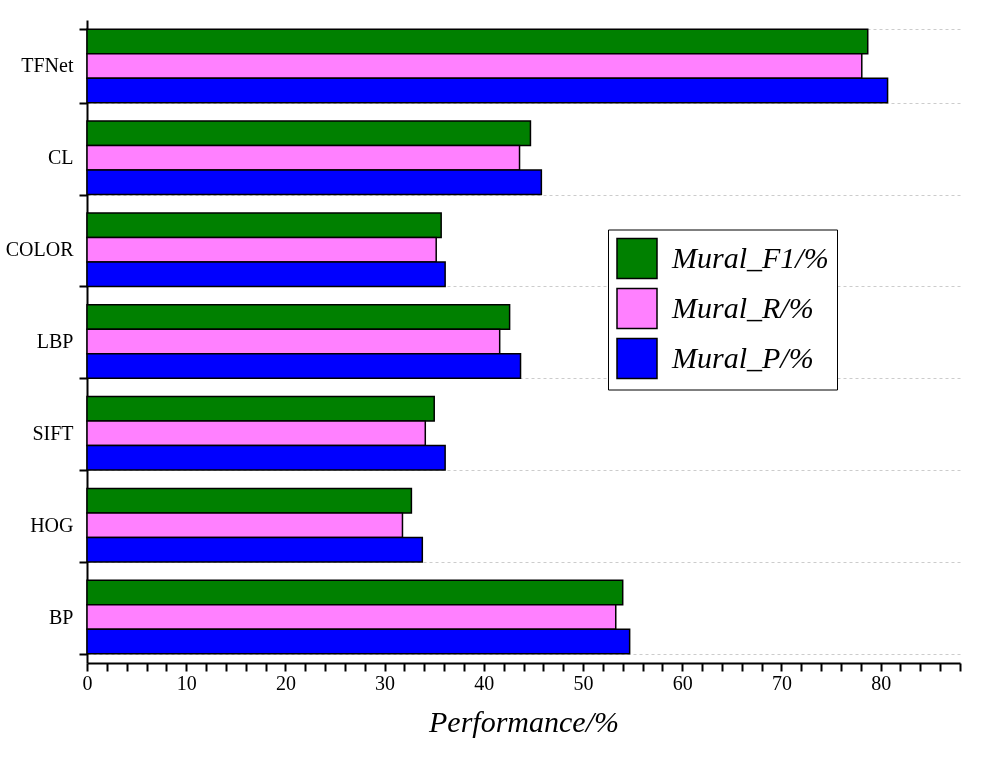  I want to click on y-tick-label: COLOR, so click(40, 249).